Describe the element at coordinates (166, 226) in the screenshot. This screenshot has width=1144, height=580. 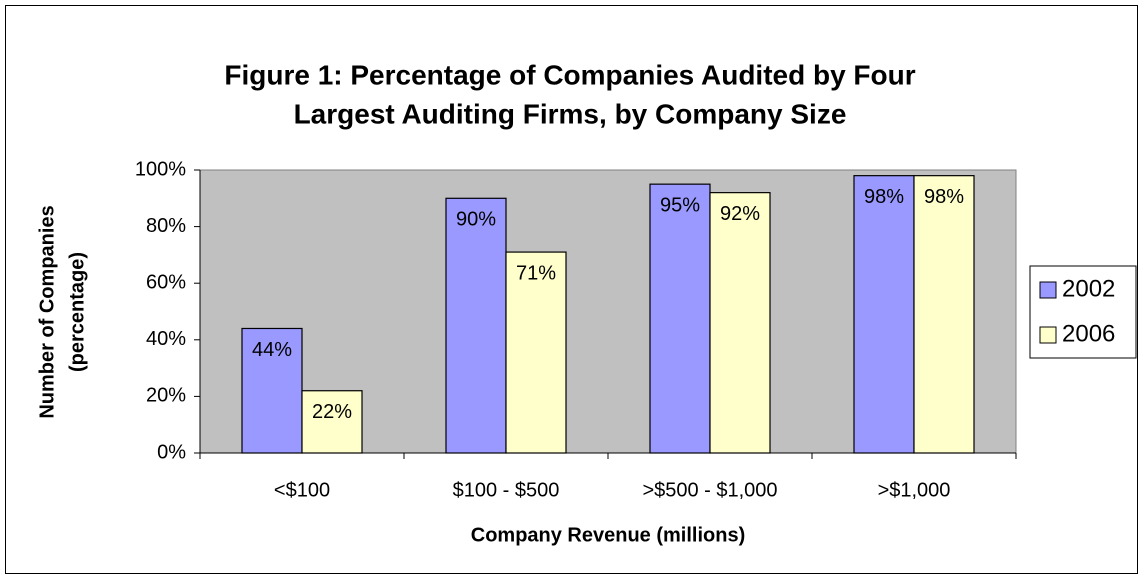
I see `y-tick-label: 80%` at that location.